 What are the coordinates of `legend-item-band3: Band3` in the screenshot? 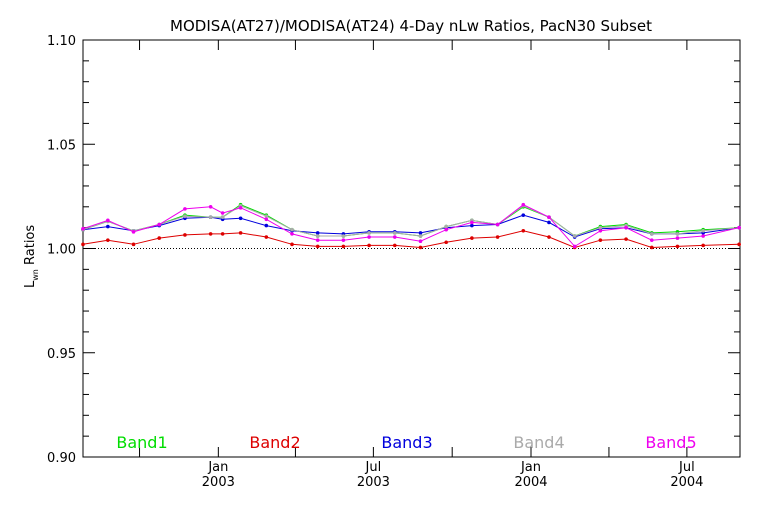 It's located at (406, 442).